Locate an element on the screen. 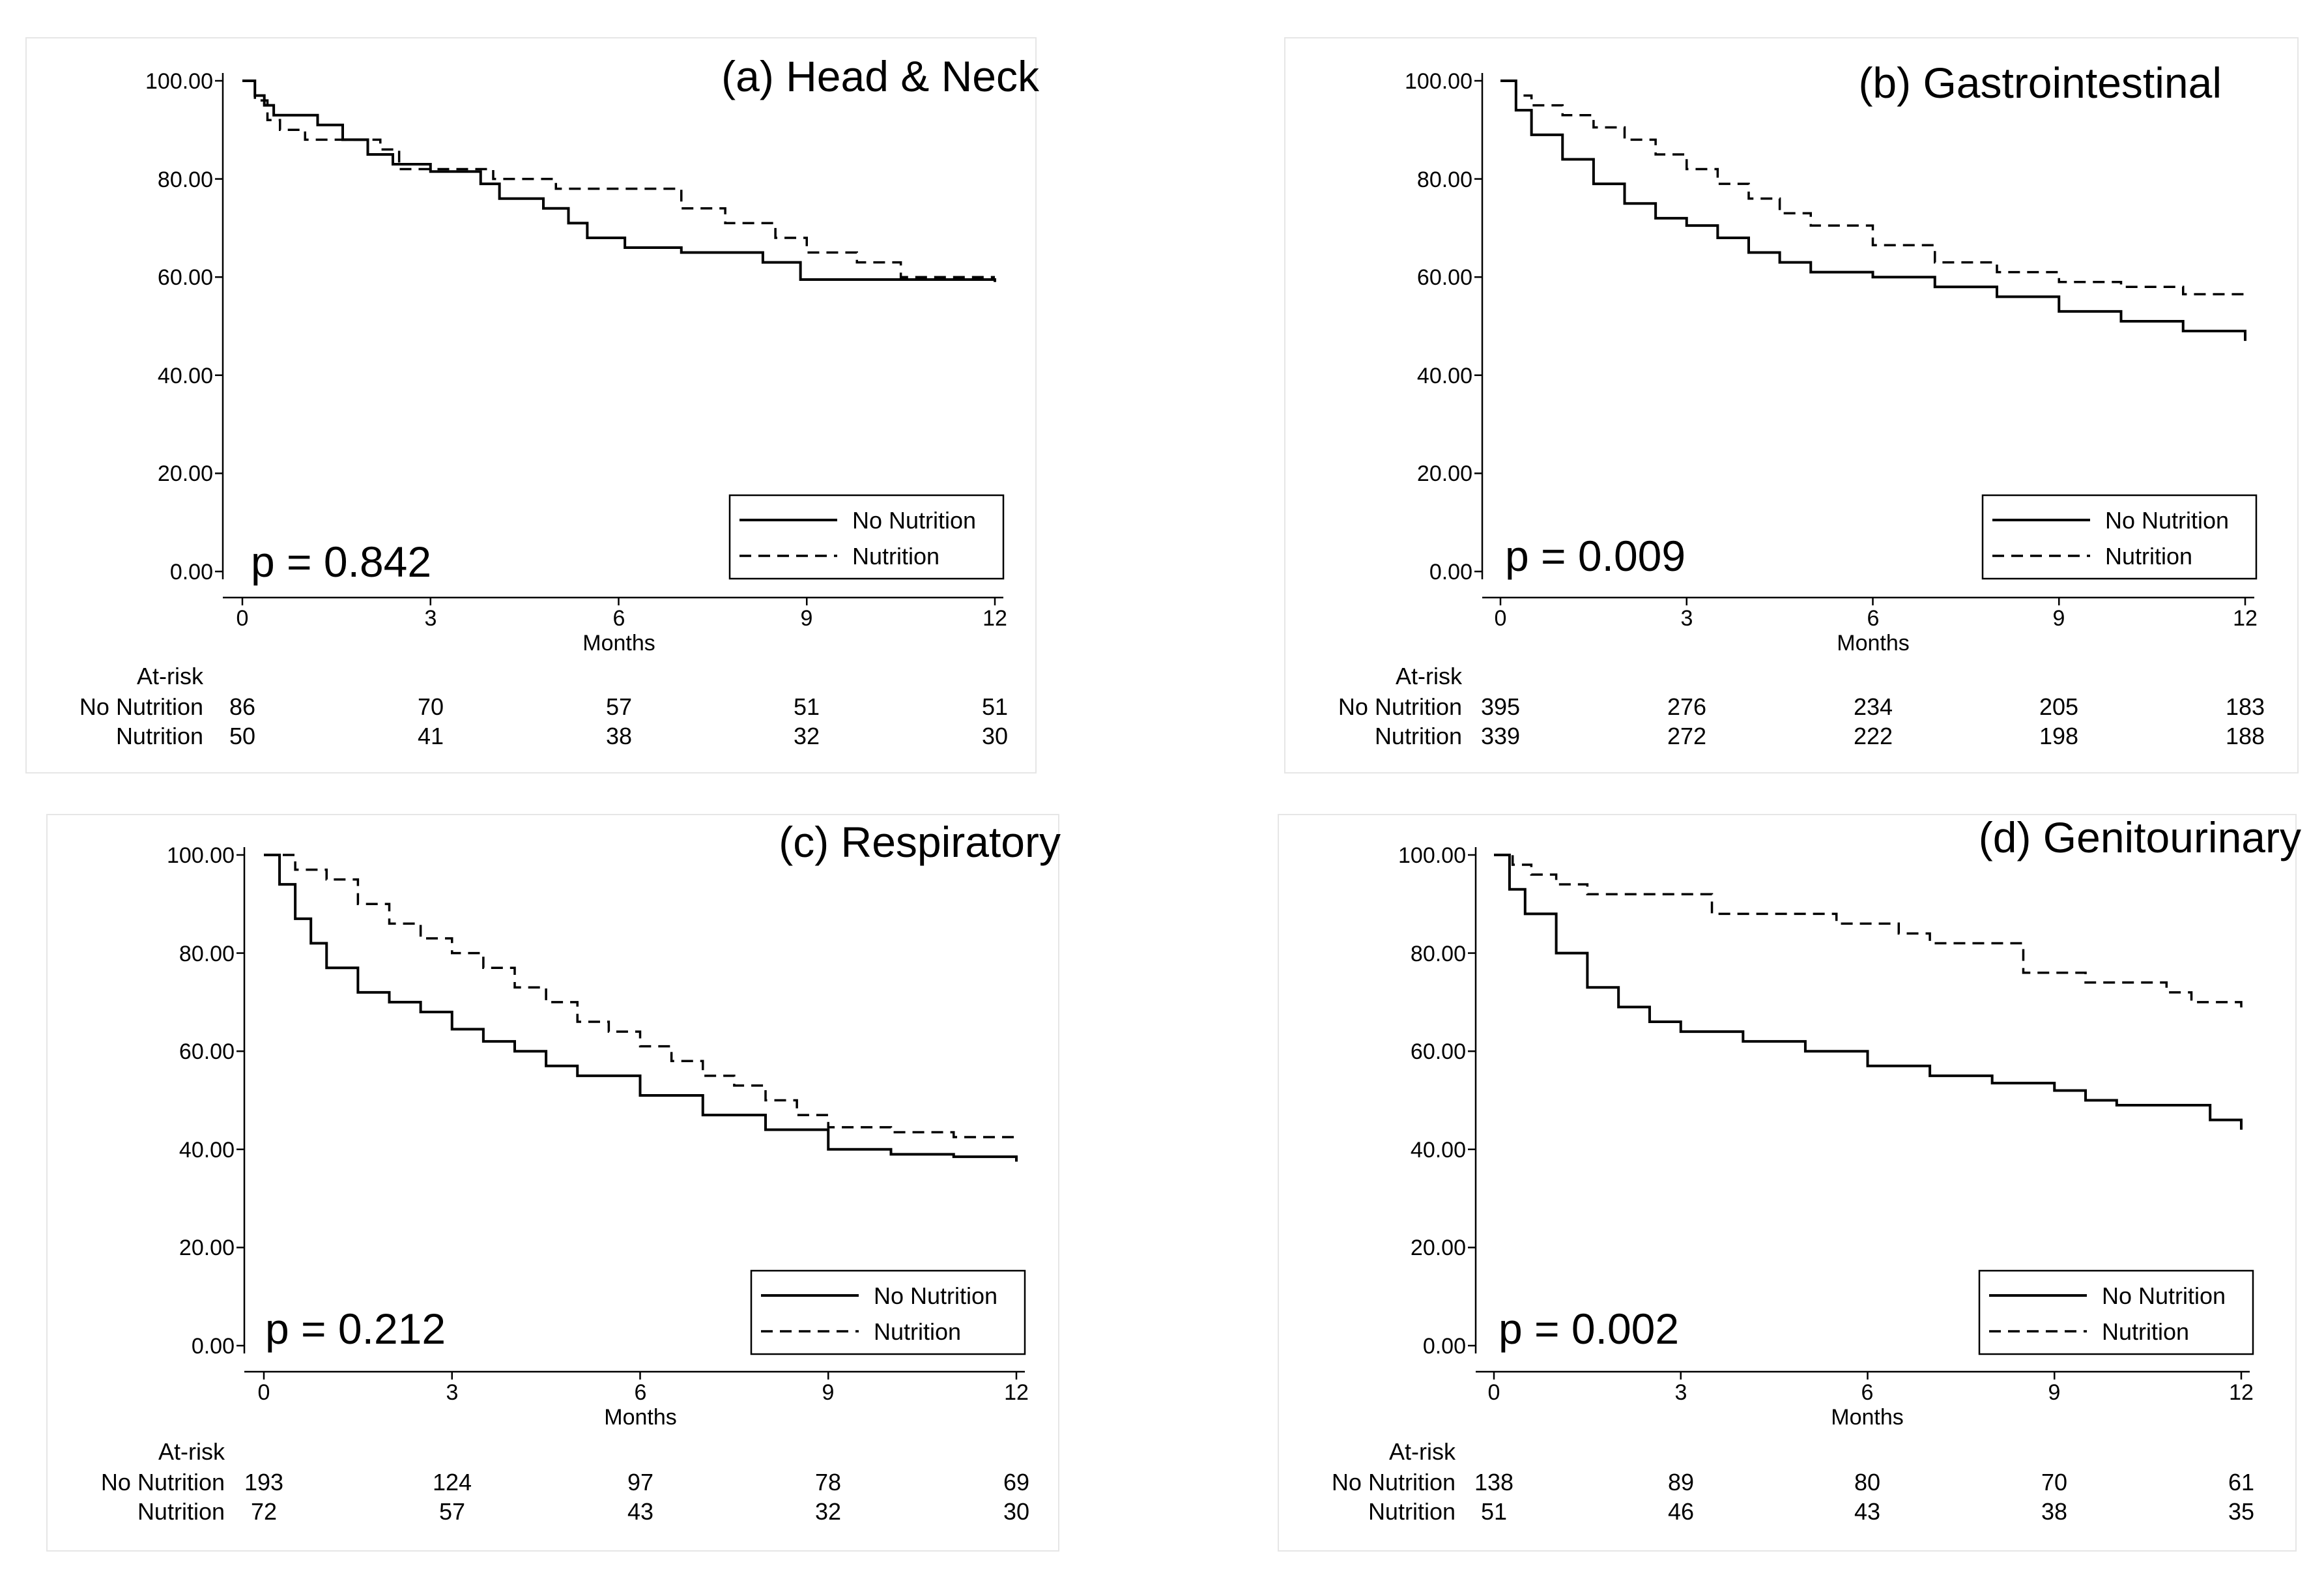 The image size is (2324, 1590). panel-a-y-tick-labels: 100.00 80.00 60.00 40.00 20.00 0.00 is located at coordinates (179, 327).